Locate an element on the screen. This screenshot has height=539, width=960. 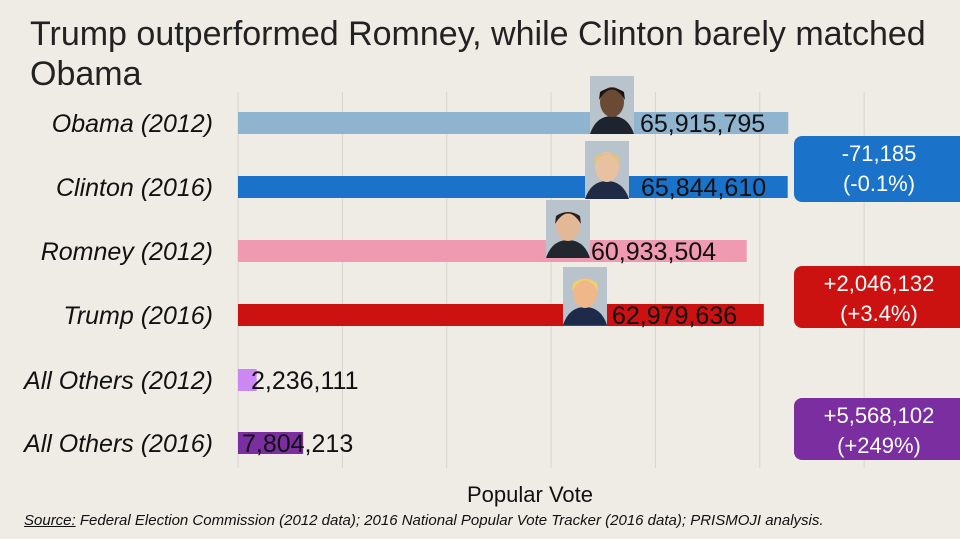
callout-percent: (-0.1%) is located at coordinates (879, 183).